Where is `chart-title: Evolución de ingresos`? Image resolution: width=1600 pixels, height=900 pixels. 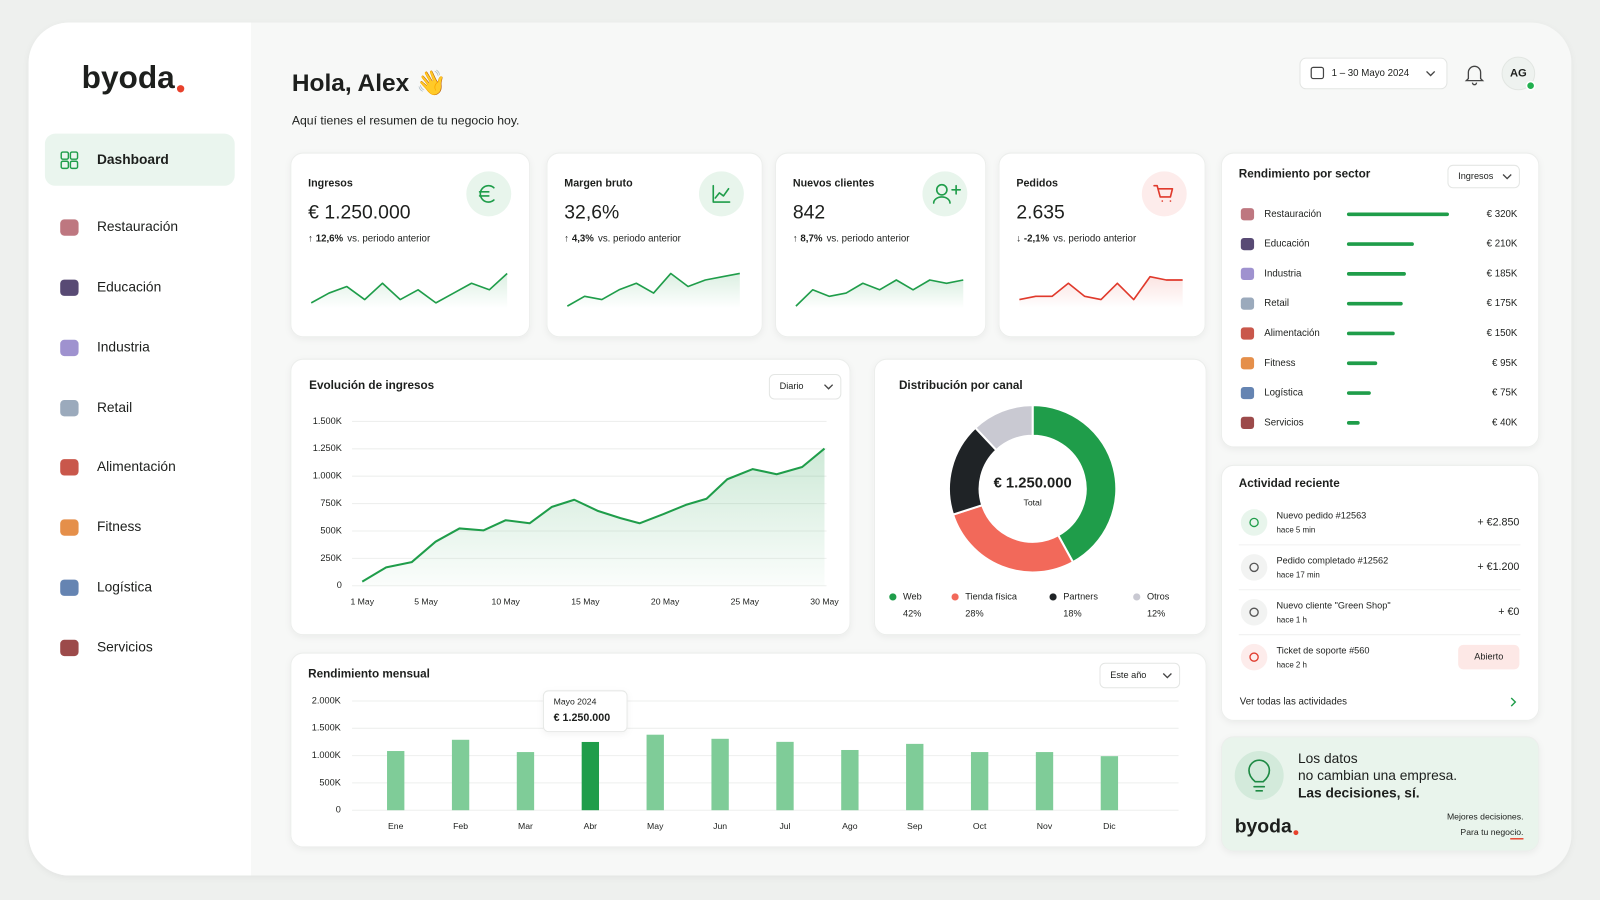 chart-title: Evolución de ingresos is located at coordinates (372, 385).